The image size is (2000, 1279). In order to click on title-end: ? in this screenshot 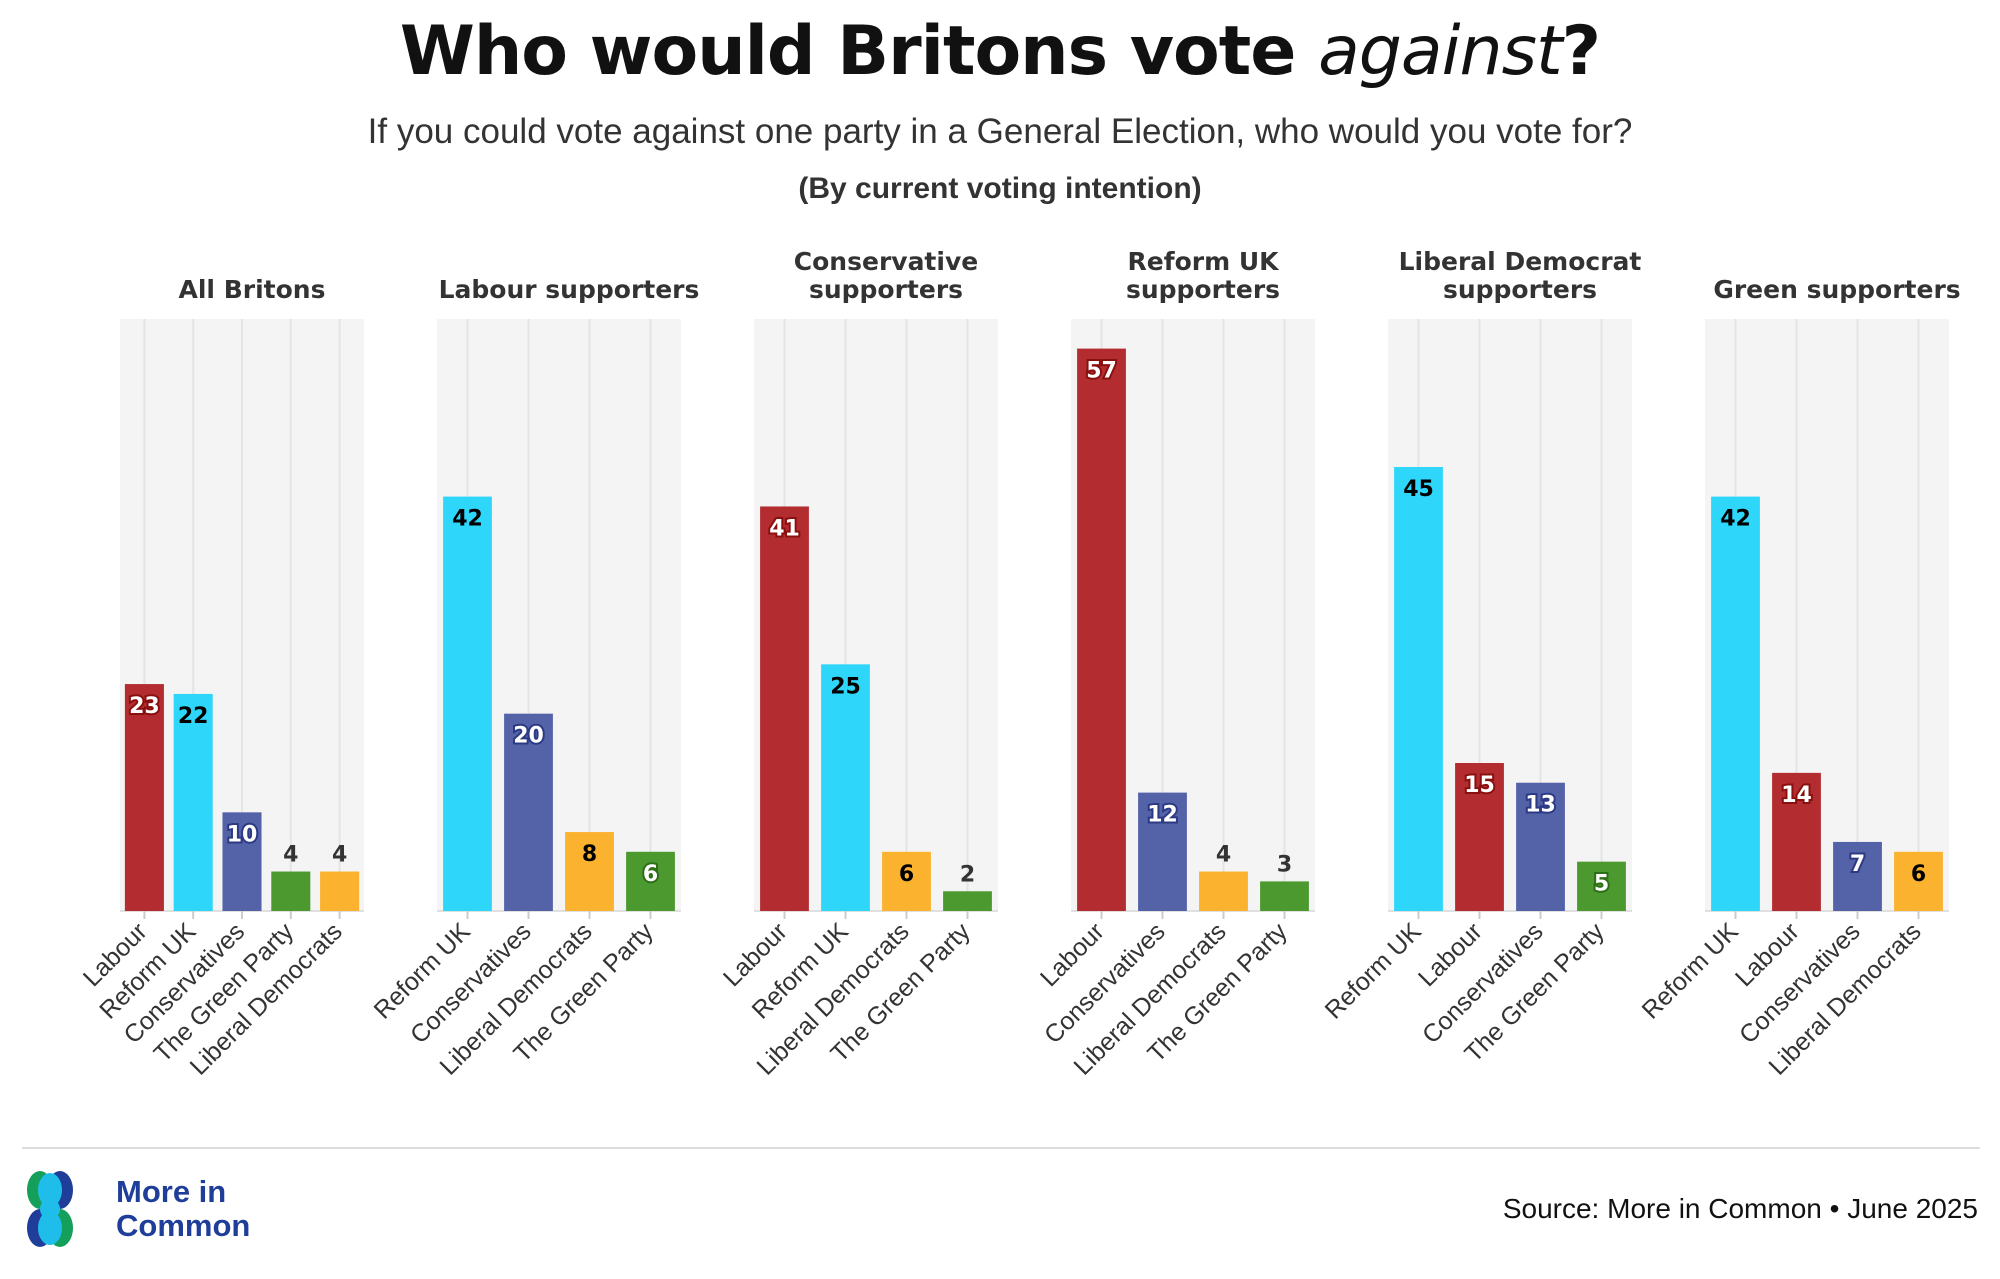, I will do `click(1581, 51)`.